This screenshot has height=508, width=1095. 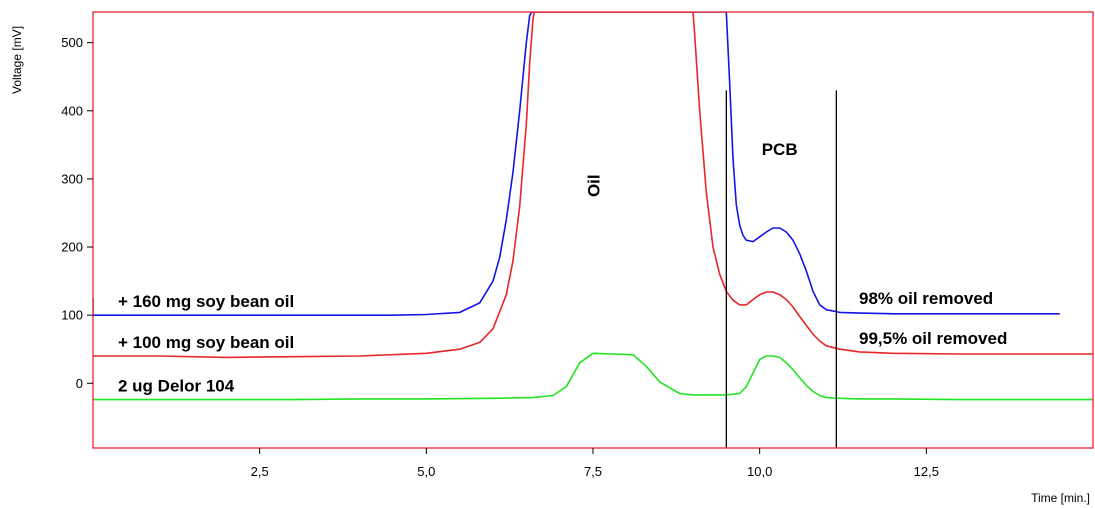 What do you see at coordinates (781, 269) in the screenshot?
I see `marker-layer` at bounding box center [781, 269].